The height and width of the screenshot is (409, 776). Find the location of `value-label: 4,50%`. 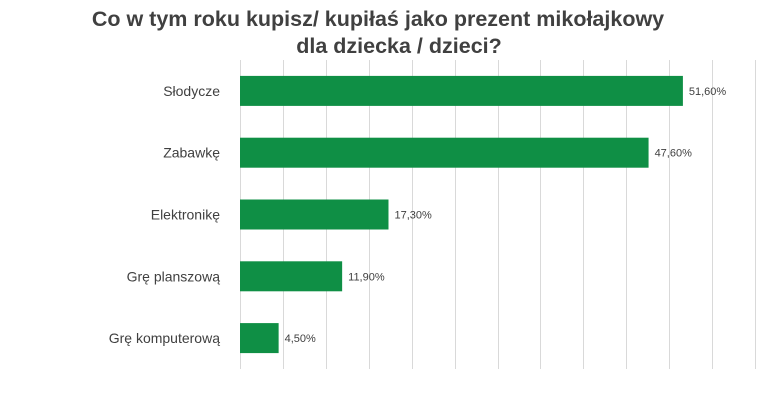

value-label: 4,50% is located at coordinates (300, 339).